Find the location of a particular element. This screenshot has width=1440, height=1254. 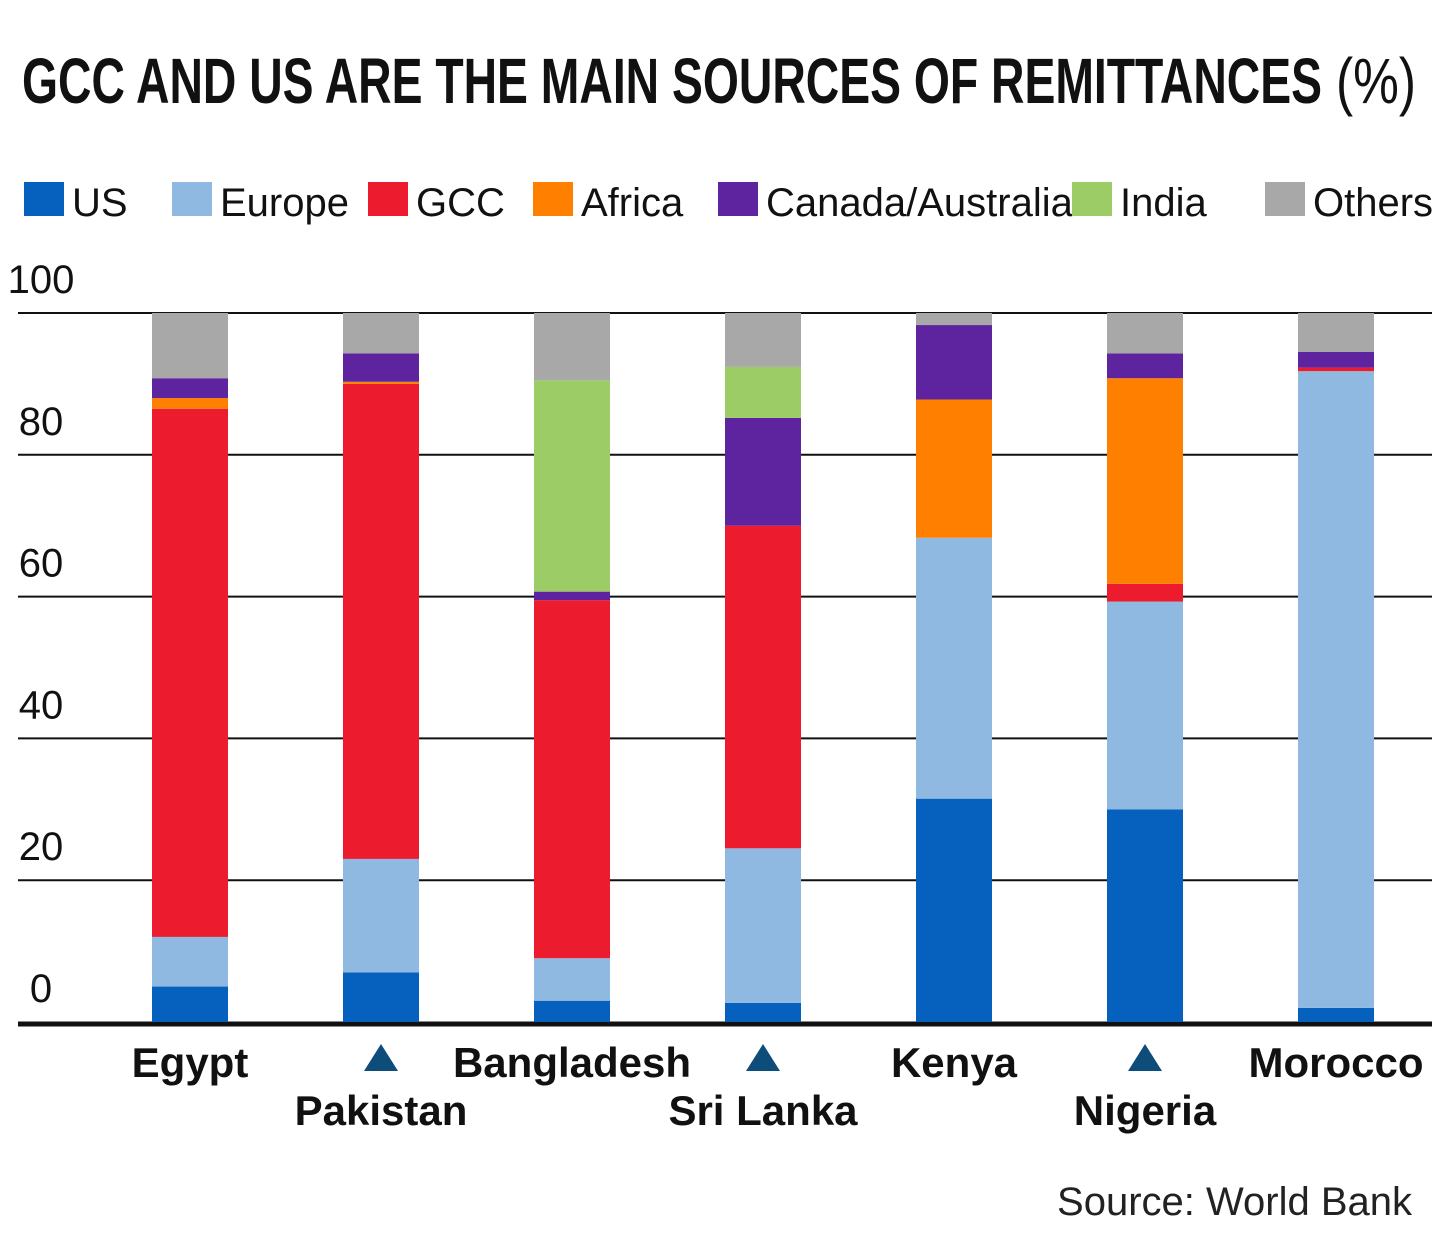

x-tick-label-bangladesh: Bangladesh is located at coordinates (572, 1062).